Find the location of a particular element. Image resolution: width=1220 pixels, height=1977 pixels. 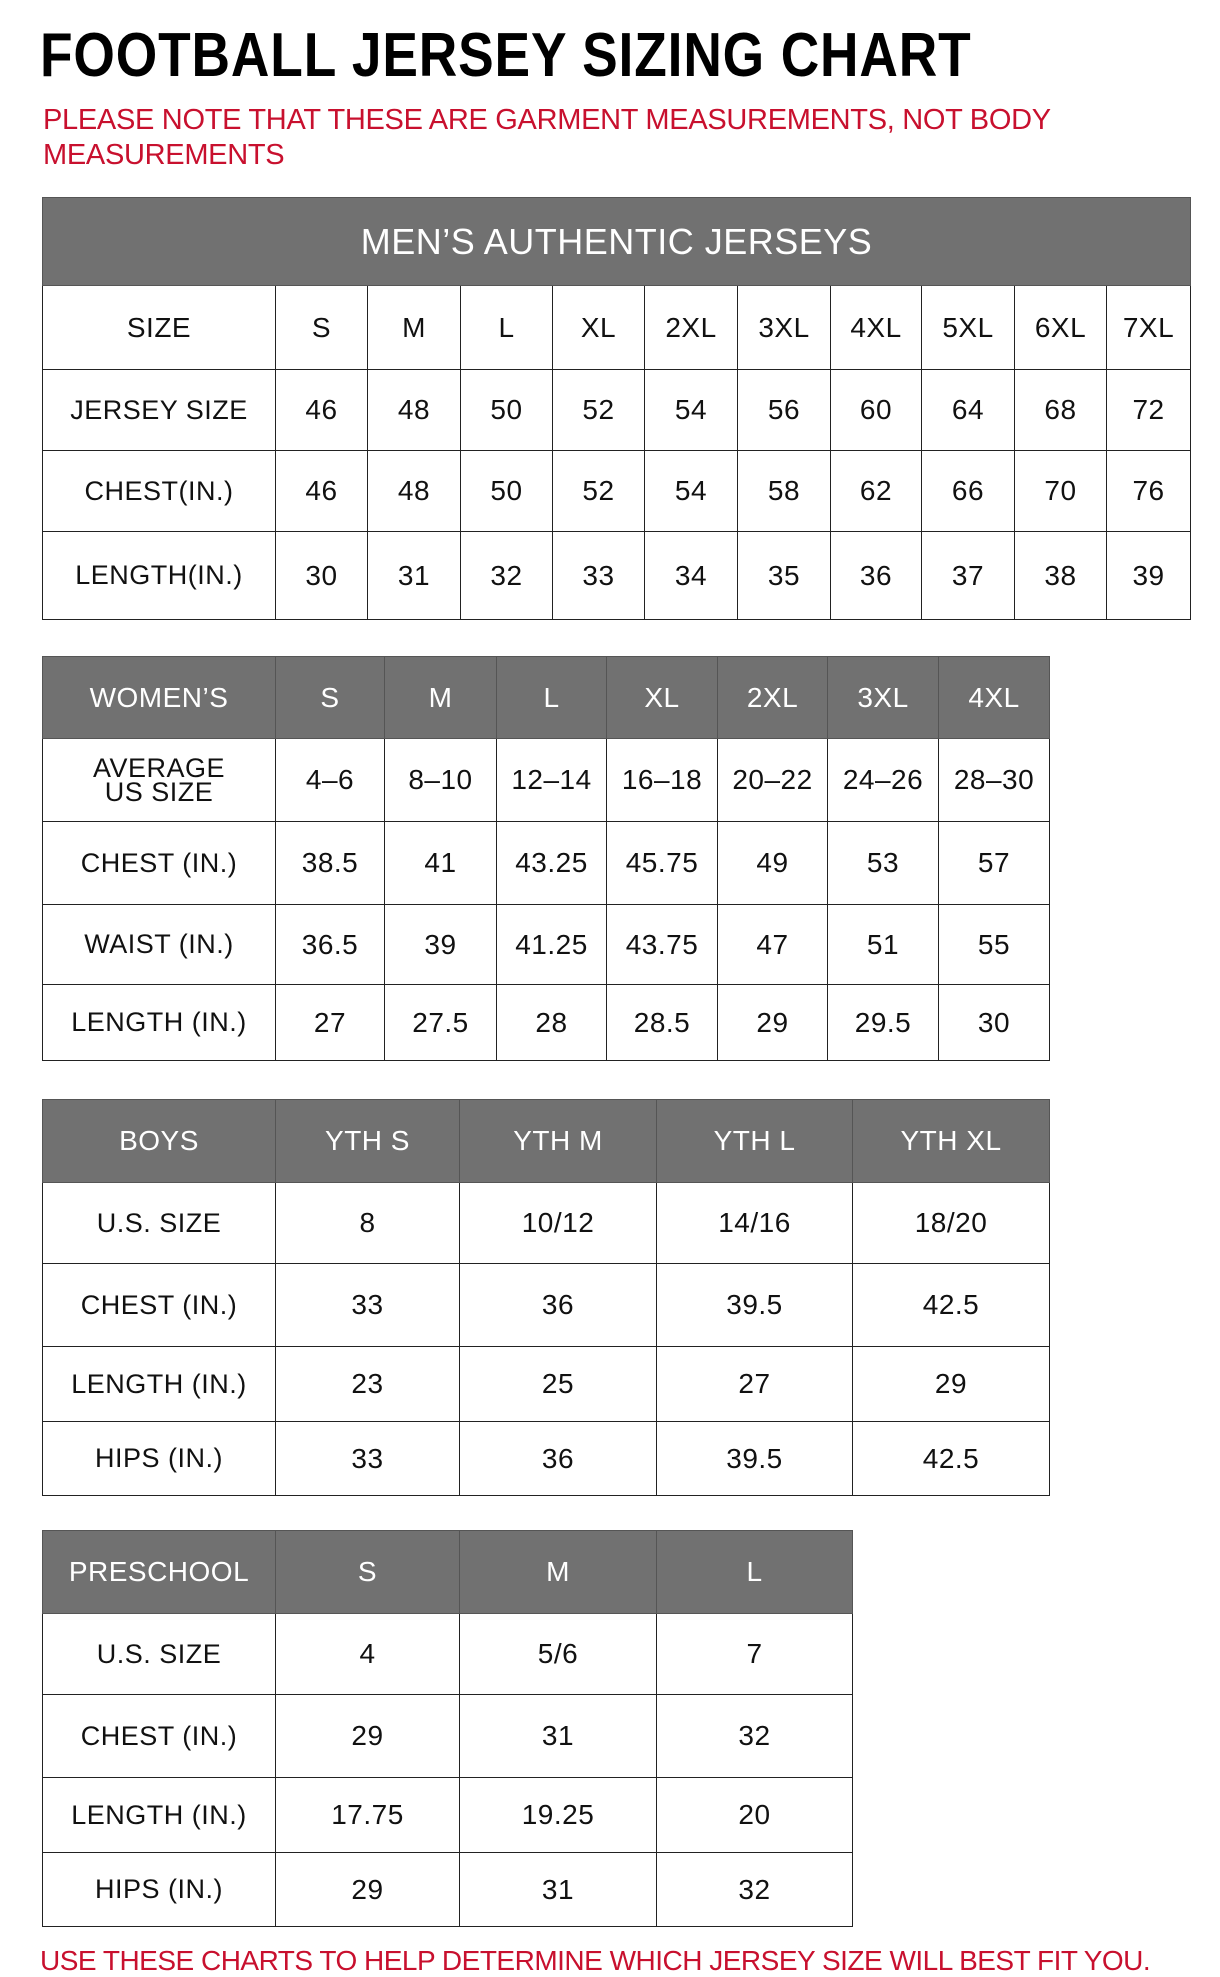

measurement-cell: 55 is located at coordinates (994, 944).